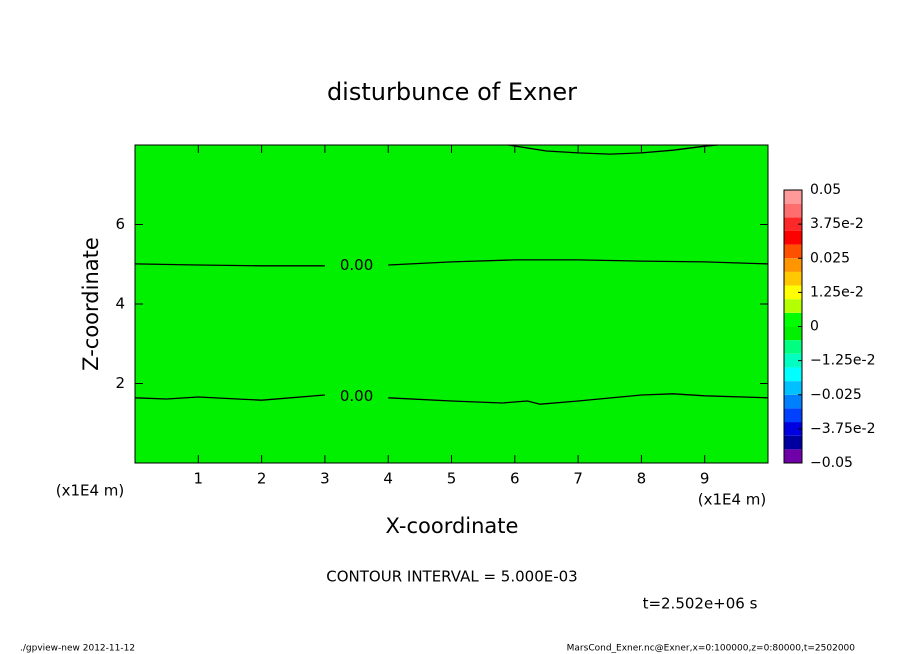 This screenshot has height=654, width=904. What do you see at coordinates (842, 361) in the screenshot?
I see `colorbar-label: −1.25e-2` at bounding box center [842, 361].